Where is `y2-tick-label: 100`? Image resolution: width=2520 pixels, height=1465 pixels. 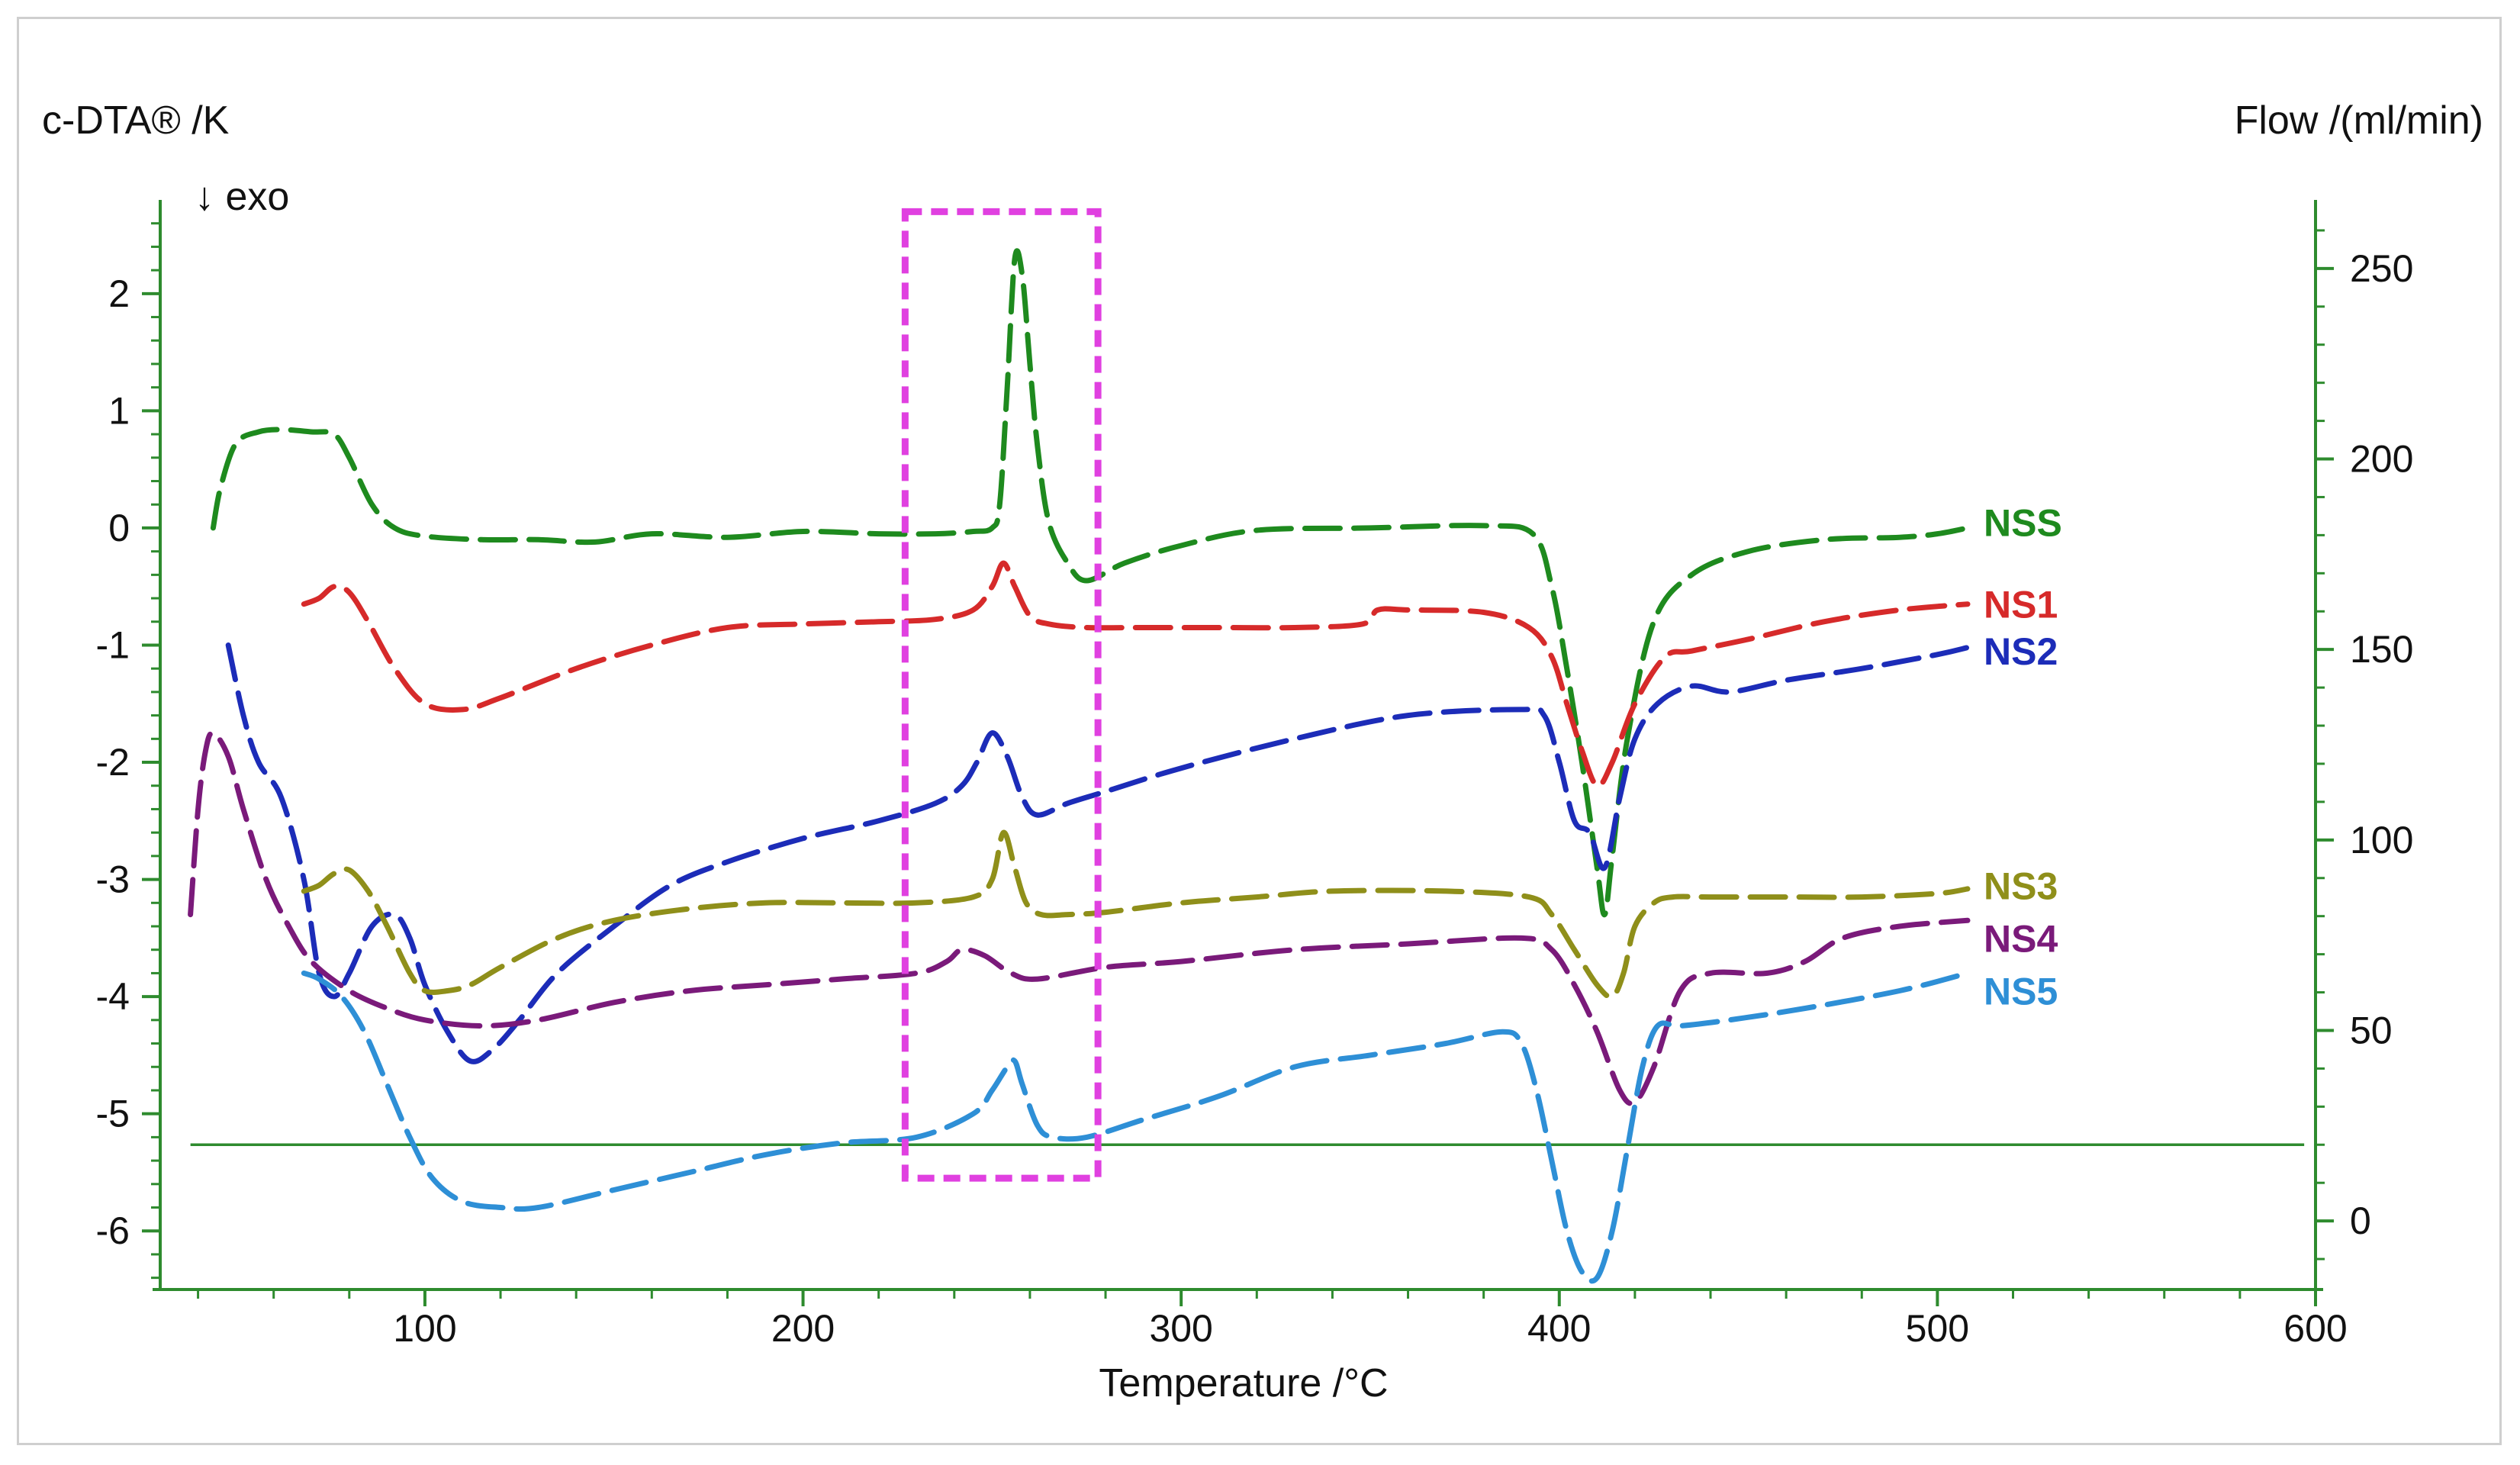
y2-tick-label: 100 is located at coordinates (2381, 840).